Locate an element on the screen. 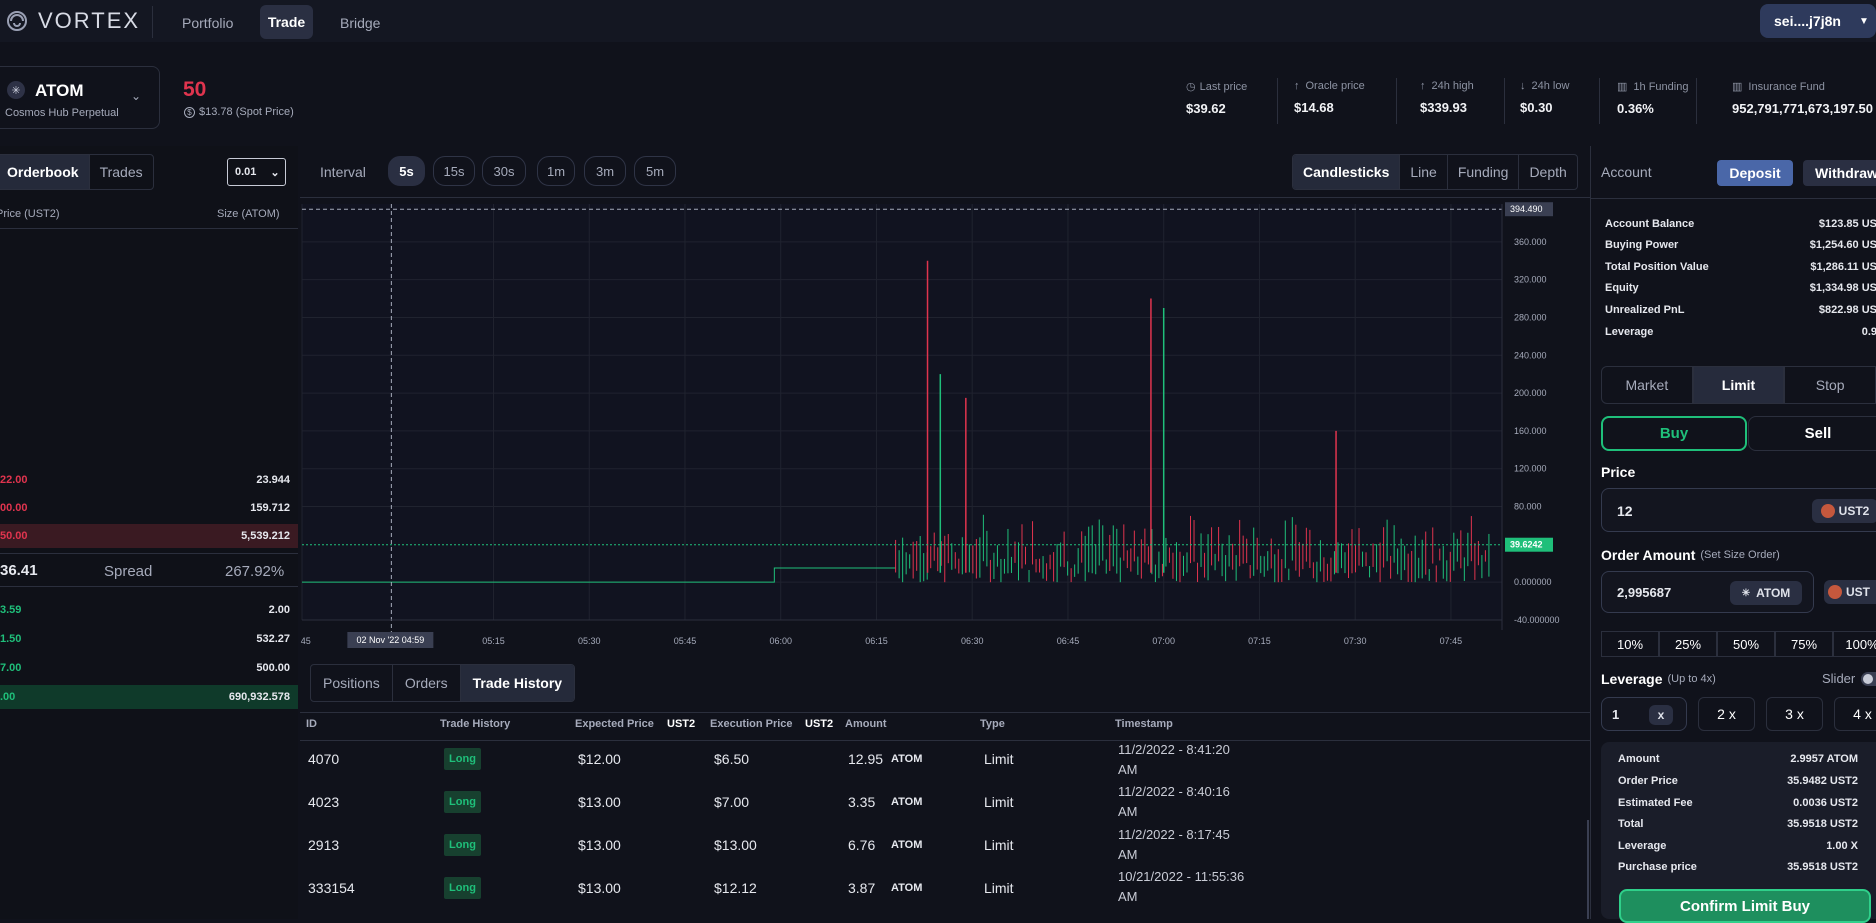  interval-15s: 15s is located at coordinates (454, 171).